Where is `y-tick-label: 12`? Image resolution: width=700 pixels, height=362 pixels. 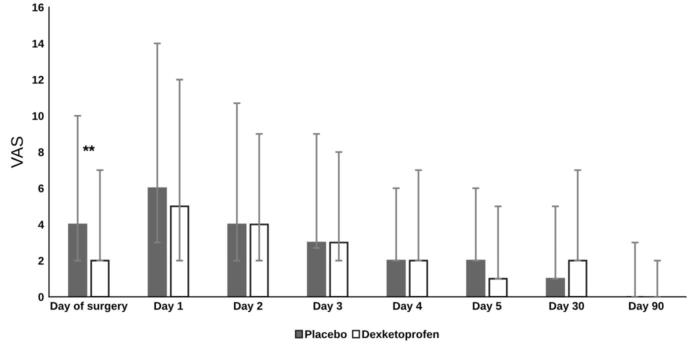 y-tick-label: 12 is located at coordinates (38, 80).